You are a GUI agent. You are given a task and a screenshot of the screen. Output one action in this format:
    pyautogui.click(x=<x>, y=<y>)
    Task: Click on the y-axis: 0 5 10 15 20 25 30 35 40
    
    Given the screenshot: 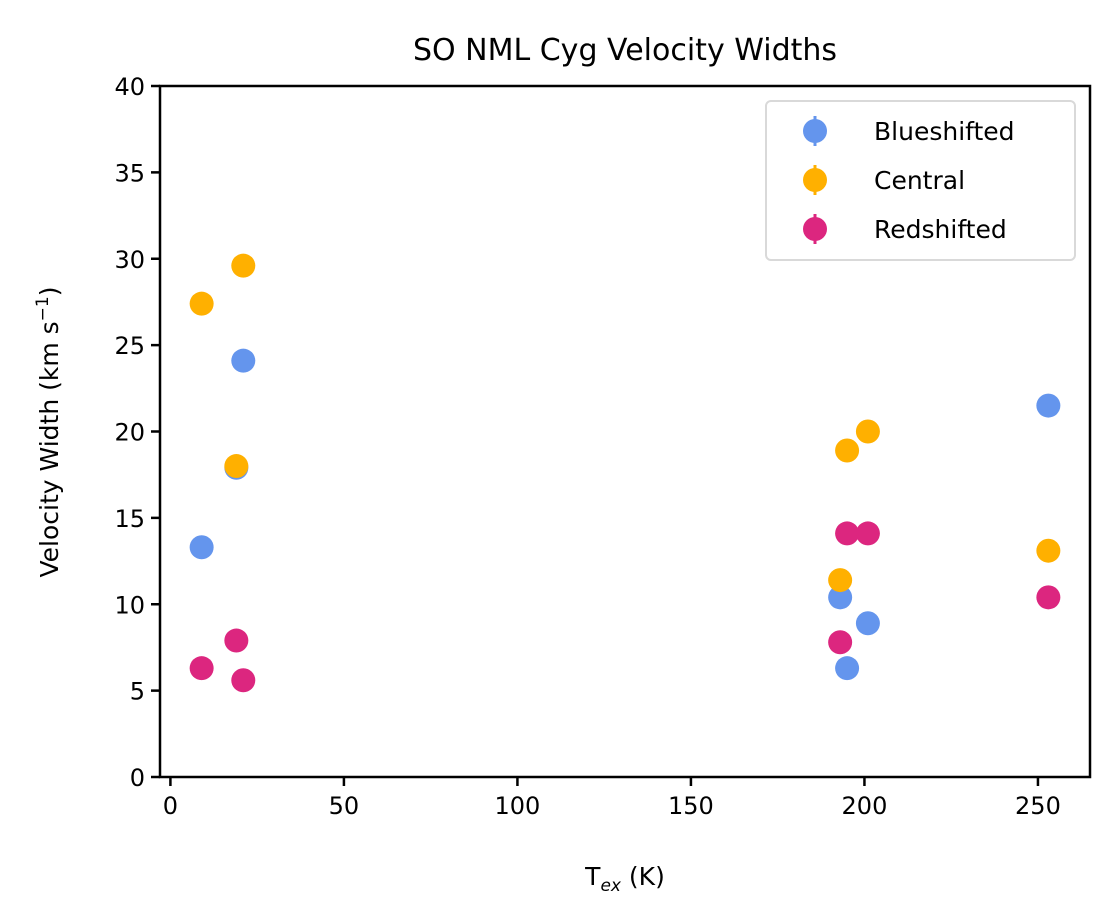 What is the action you would take?
    pyautogui.click(x=137, y=432)
    